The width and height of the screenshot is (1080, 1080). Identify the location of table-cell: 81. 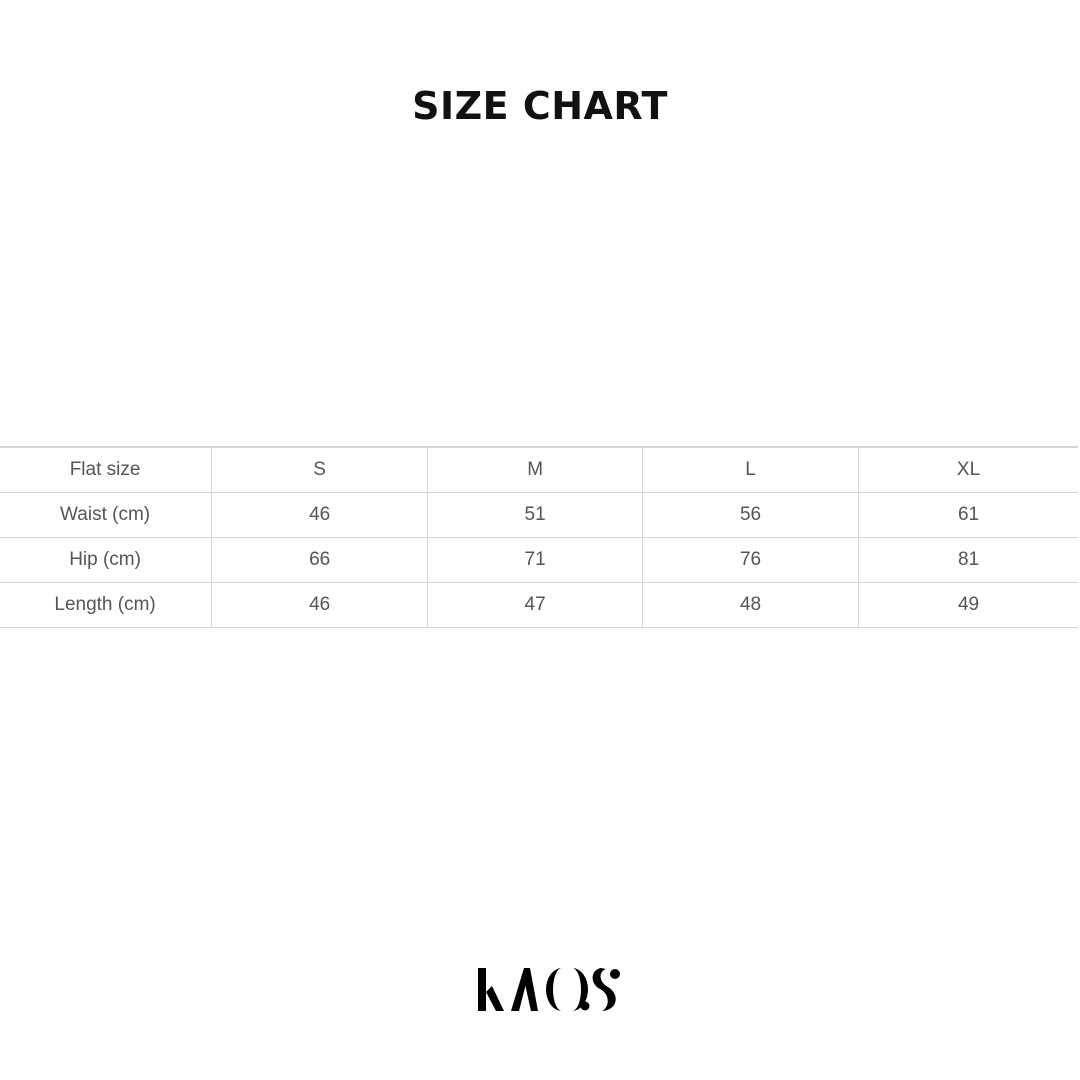
(968, 560).